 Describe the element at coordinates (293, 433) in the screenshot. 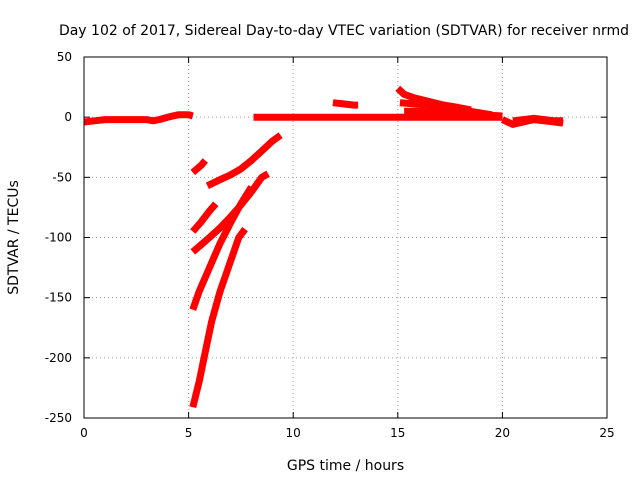

I see `x-tick-label: 10` at that location.